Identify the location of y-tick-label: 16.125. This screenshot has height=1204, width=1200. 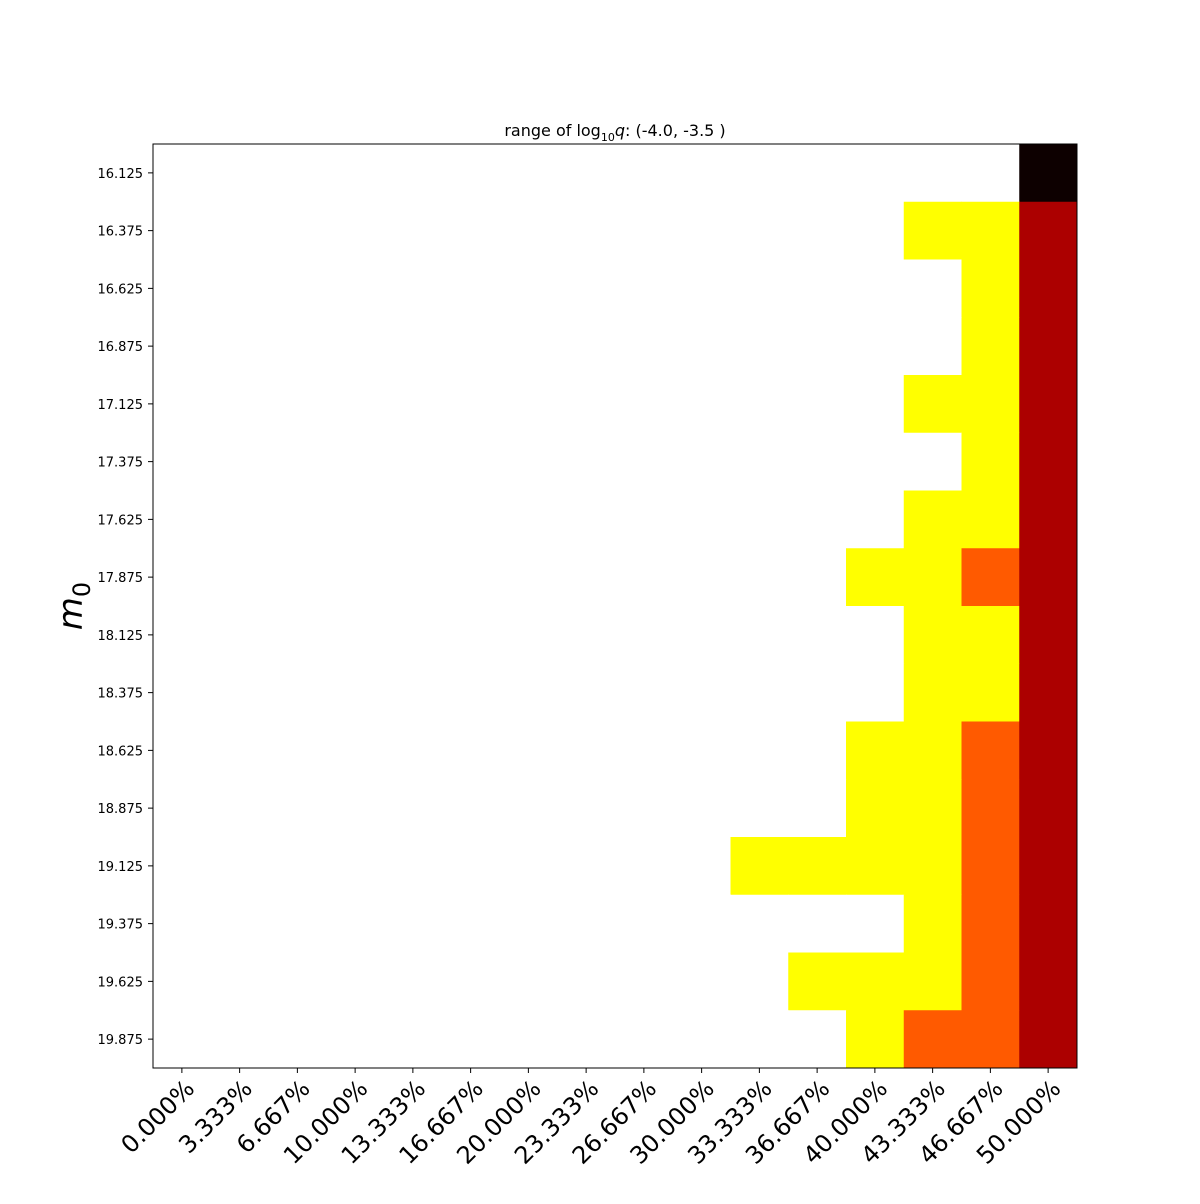
(121, 174).